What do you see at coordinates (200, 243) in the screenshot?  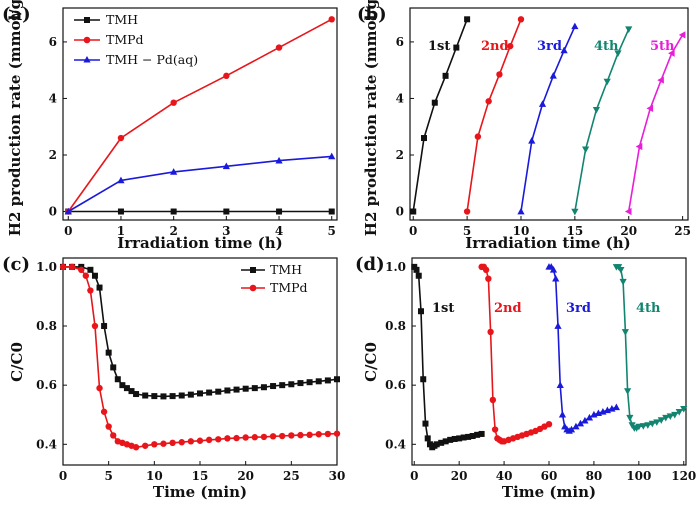 I see `panel-a-xlabel: Irradiation time (h)` at bounding box center [200, 243].